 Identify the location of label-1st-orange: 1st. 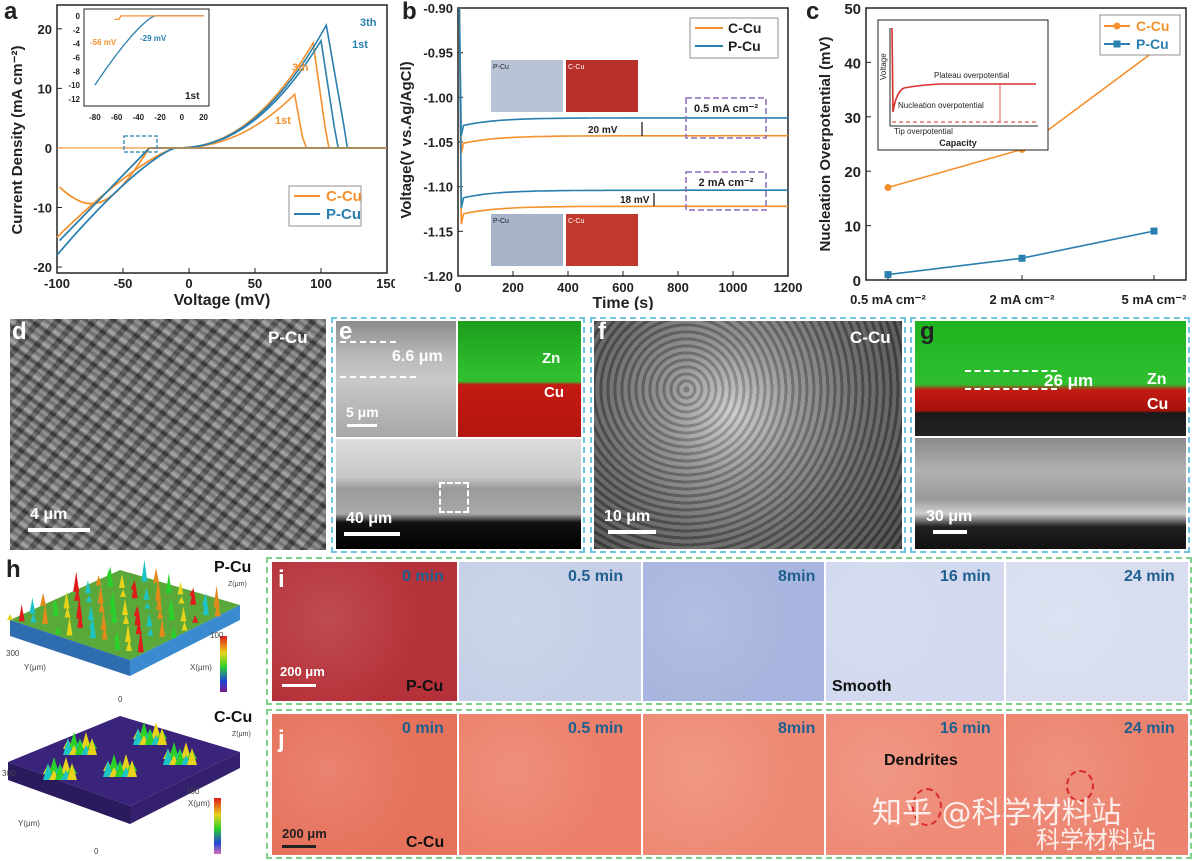
(283, 121).